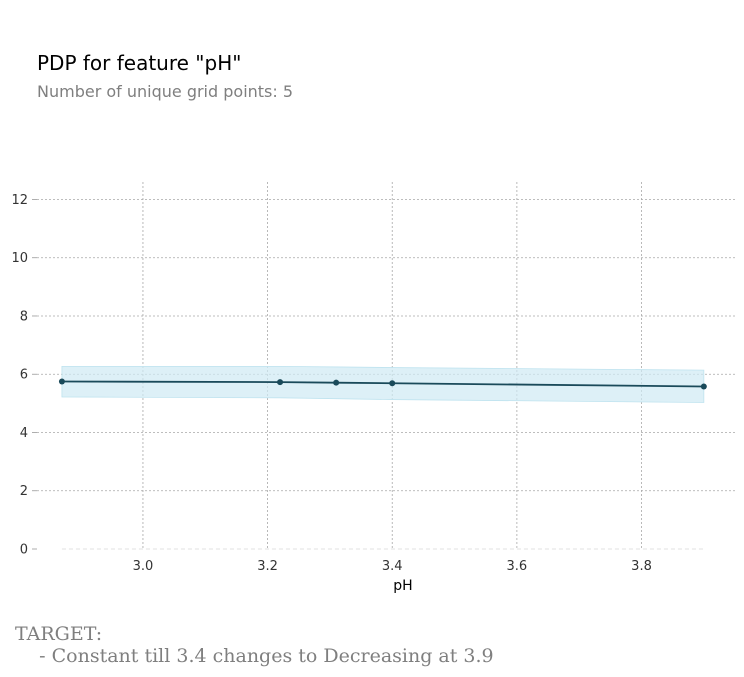  What do you see at coordinates (59, 634) in the screenshot?
I see `target-note-heading: TARGET:` at bounding box center [59, 634].